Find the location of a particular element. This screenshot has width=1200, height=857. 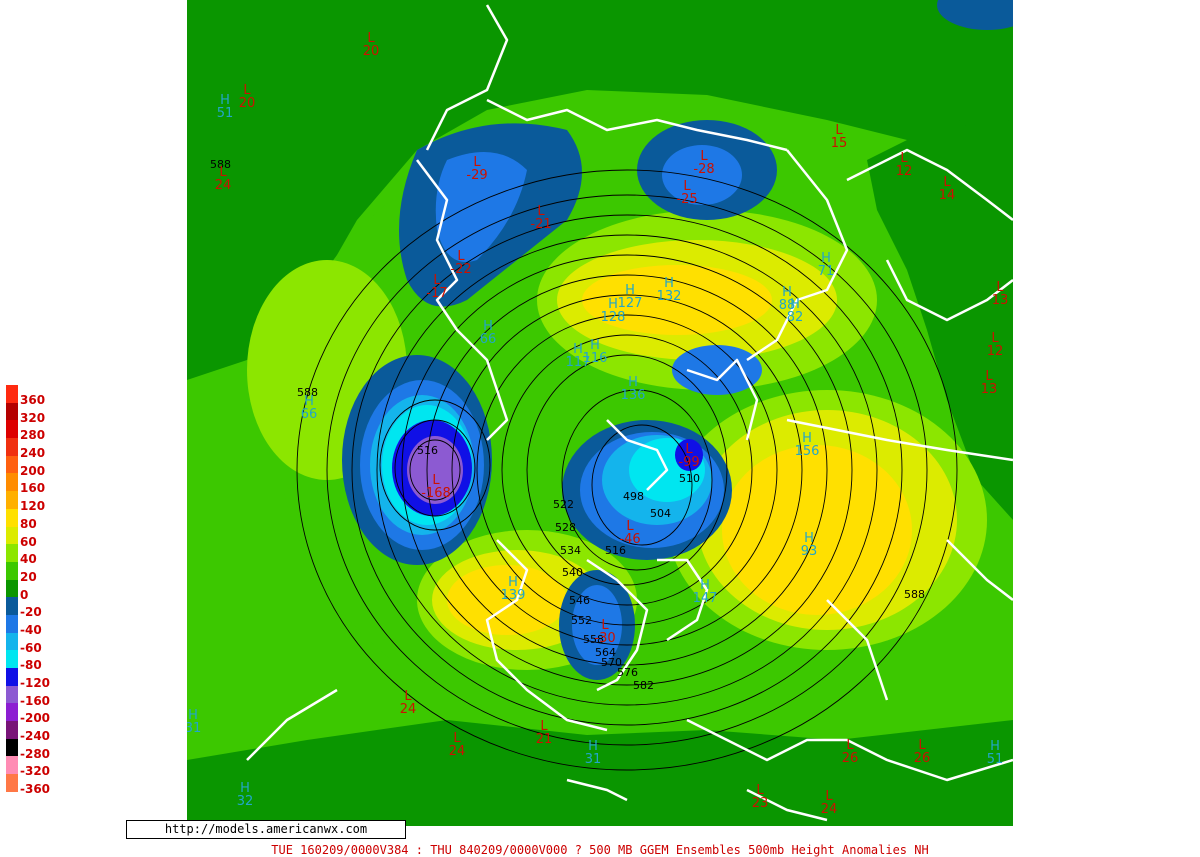

contour-label: 522 is located at coordinates (563, 504).